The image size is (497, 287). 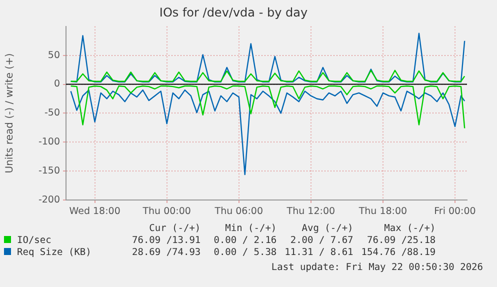 What do you see at coordinates (245, 252) in the screenshot?
I see `text: 0.00 / 5.38` at bounding box center [245, 252].